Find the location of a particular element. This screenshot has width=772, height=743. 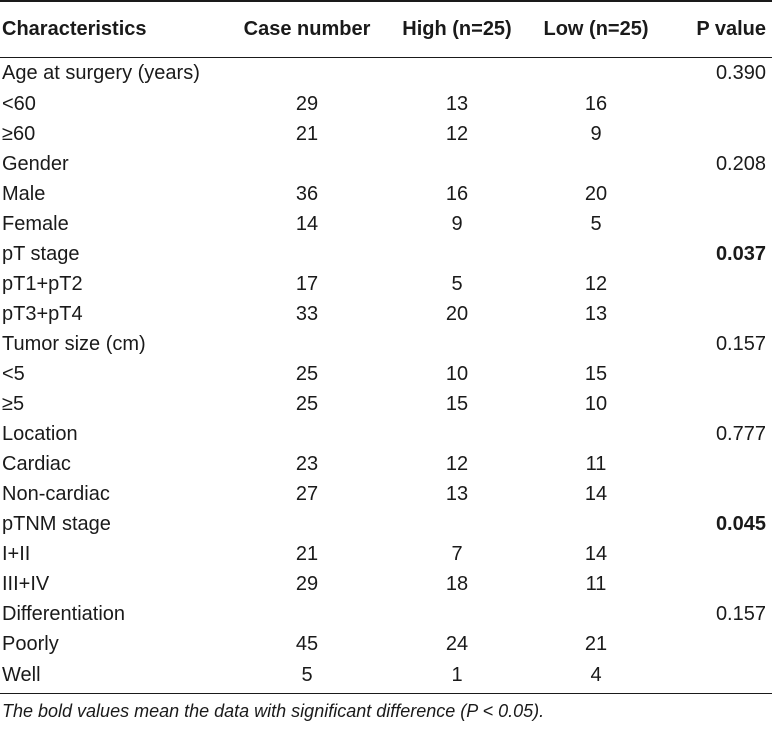

cell-high: 15 is located at coordinates (457, 403).